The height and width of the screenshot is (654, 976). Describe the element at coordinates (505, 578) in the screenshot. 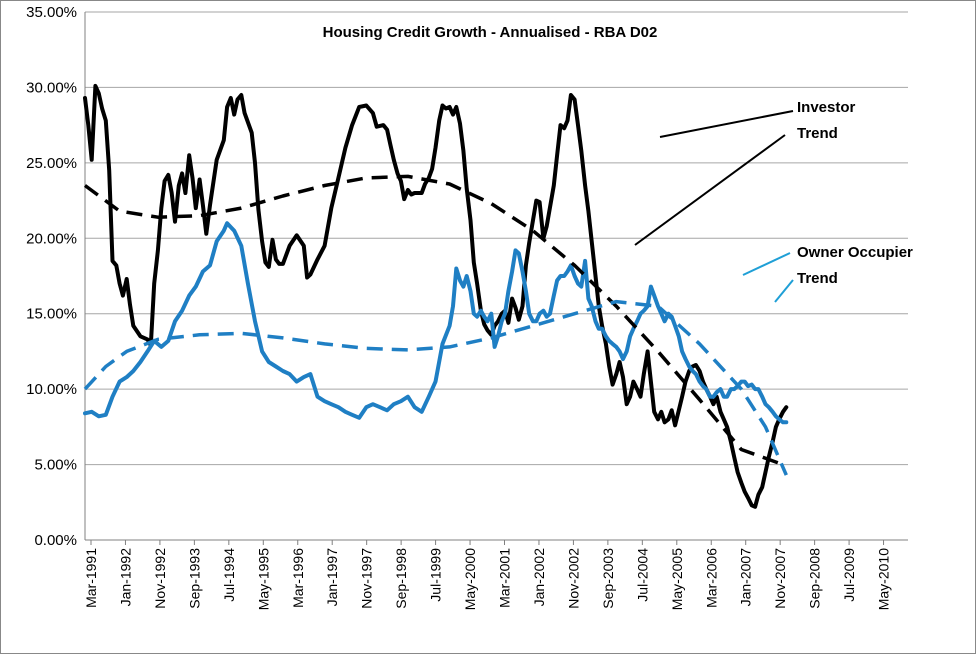

I see `x-tick-label: Mar-2001` at that location.